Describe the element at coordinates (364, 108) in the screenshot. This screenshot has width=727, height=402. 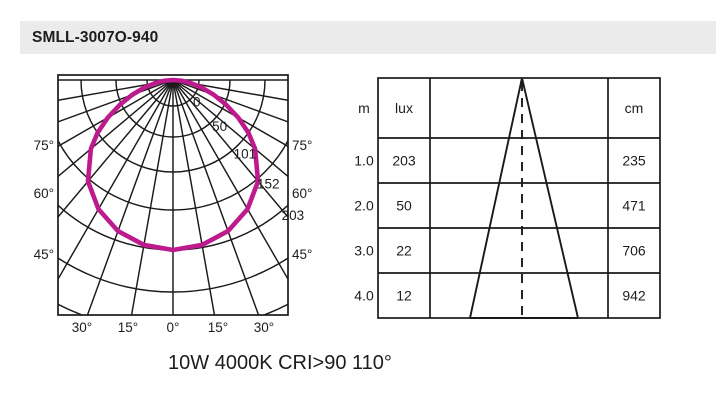
I see `table-header-distance: m` at that location.